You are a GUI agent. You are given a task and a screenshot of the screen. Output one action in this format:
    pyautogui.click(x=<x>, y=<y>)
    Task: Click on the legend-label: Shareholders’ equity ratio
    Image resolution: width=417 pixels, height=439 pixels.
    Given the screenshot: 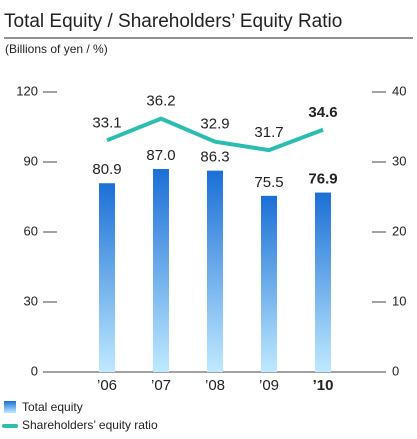 What is the action you would take?
    pyautogui.click(x=90, y=425)
    